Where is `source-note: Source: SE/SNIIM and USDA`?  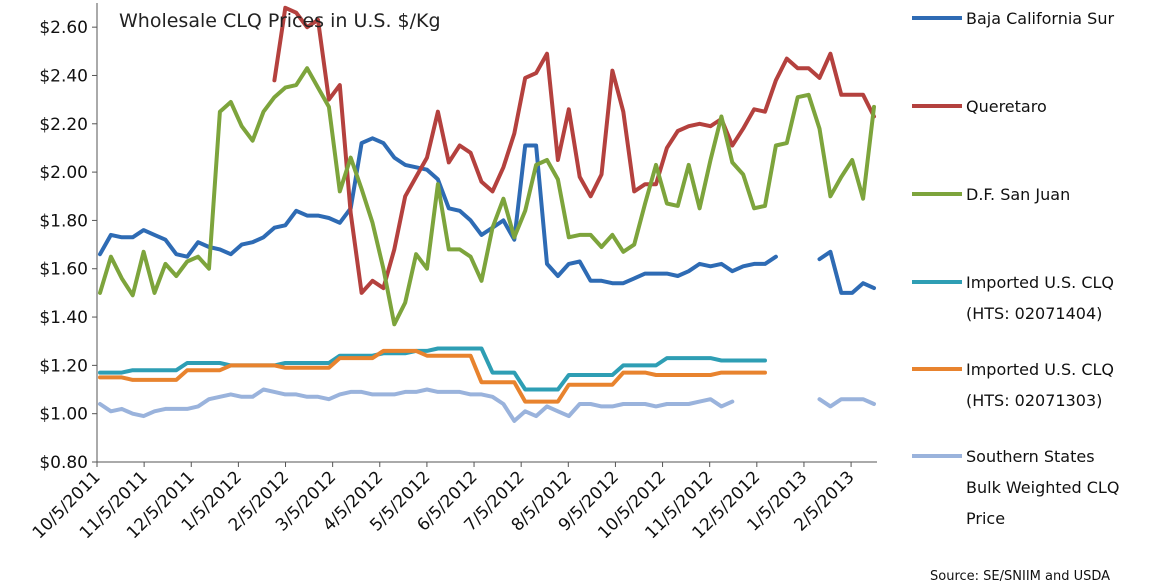
source-note: Source: SE/SNIIM and USDA is located at coordinates (1020, 576).